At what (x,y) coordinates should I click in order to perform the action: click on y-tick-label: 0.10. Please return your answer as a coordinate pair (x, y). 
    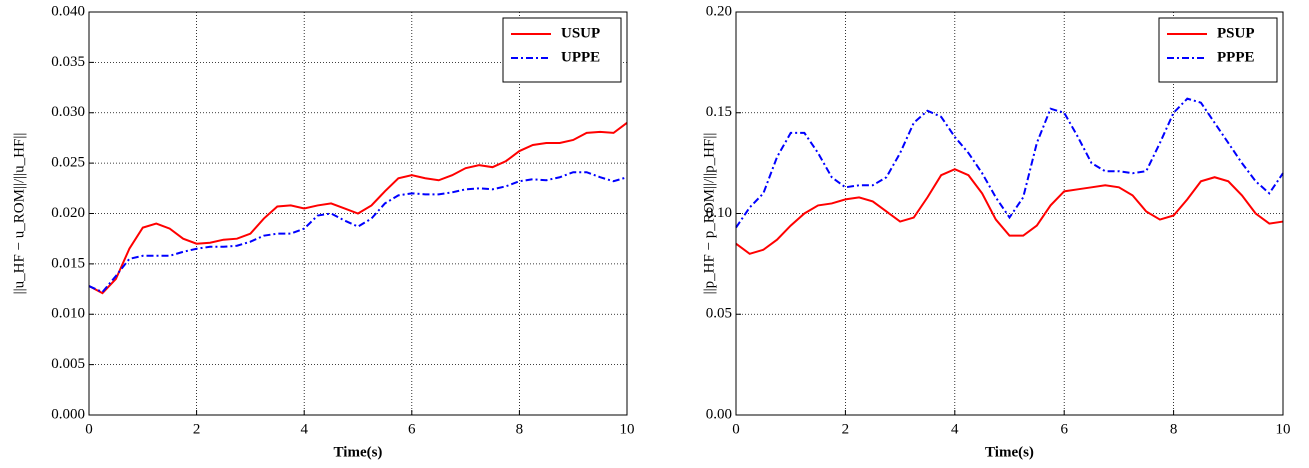
    Looking at the image, I should click on (719, 213).